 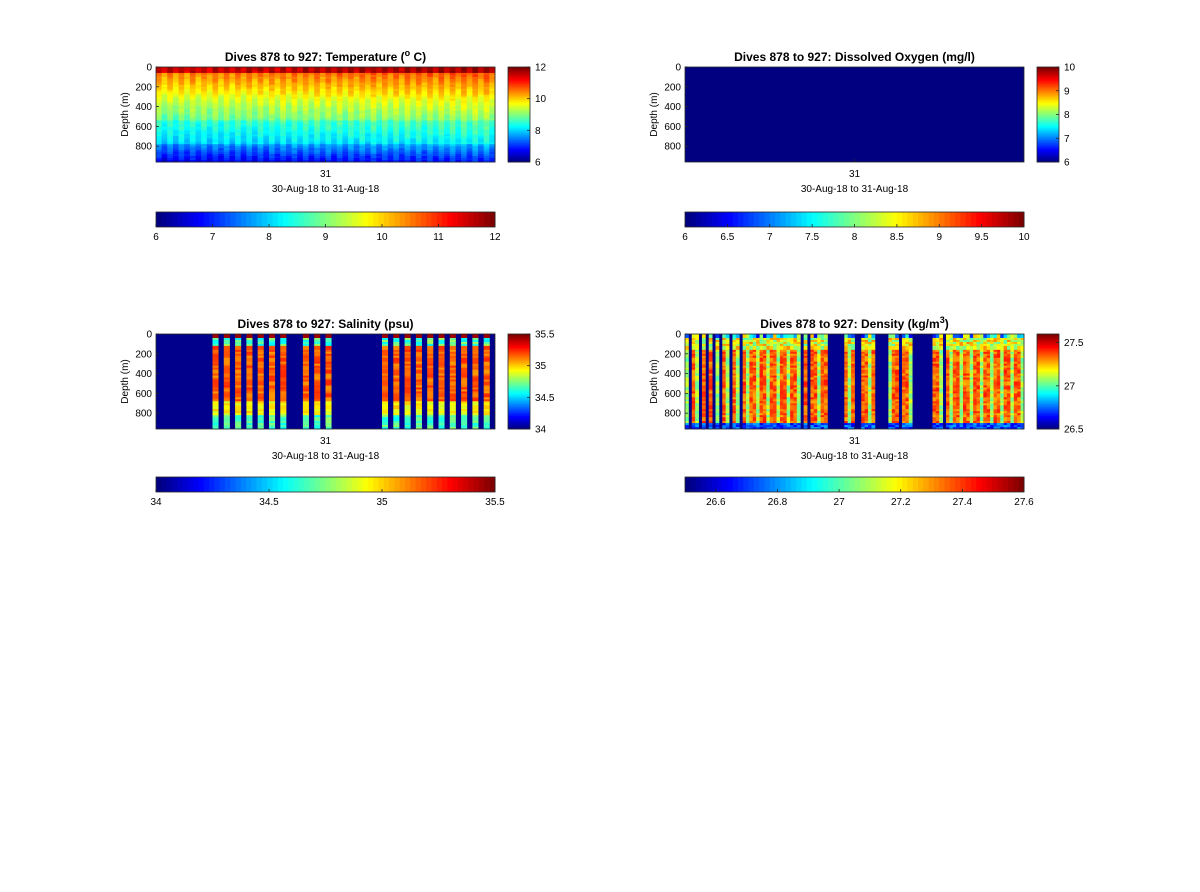 What do you see at coordinates (149, 68) in the screenshot?
I see `y-tick-label: 0` at bounding box center [149, 68].